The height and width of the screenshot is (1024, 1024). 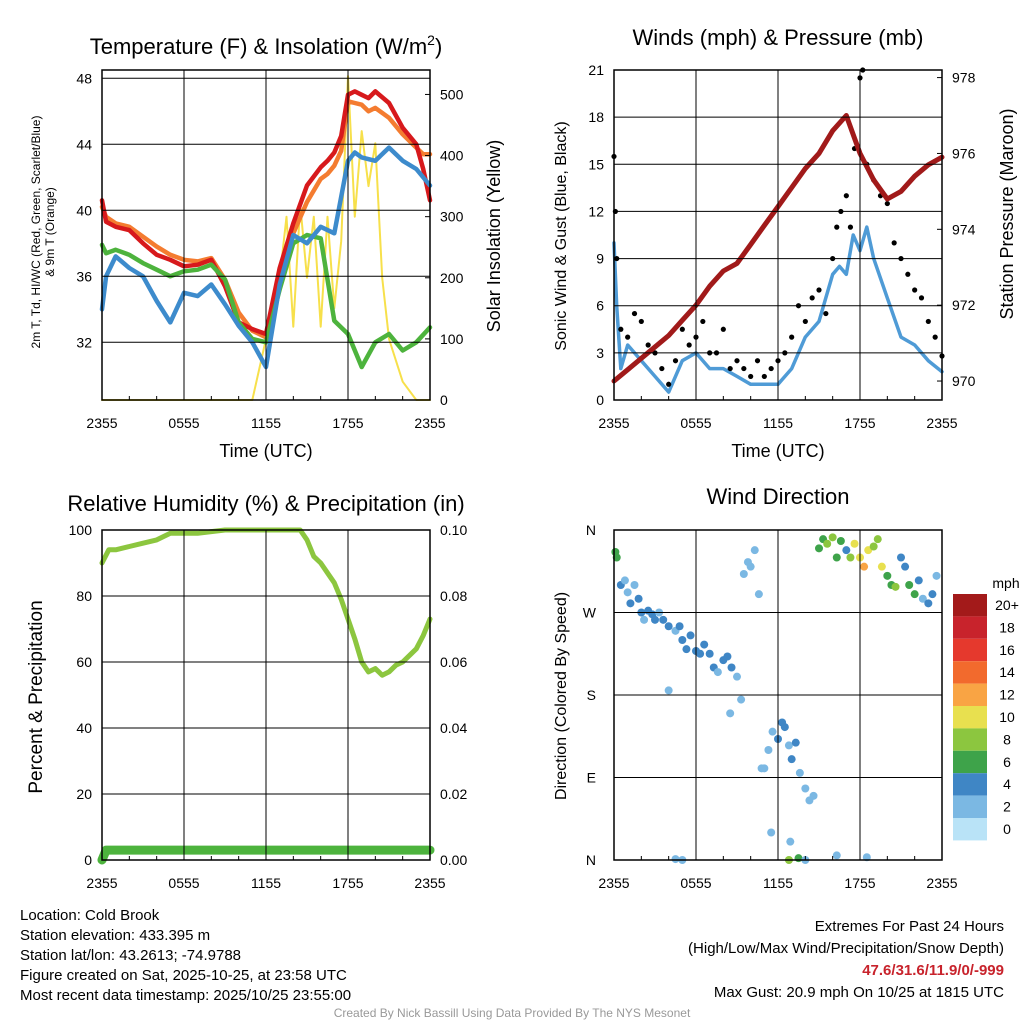 I want to click on series-temp-2m, so click(x=266, y=213).